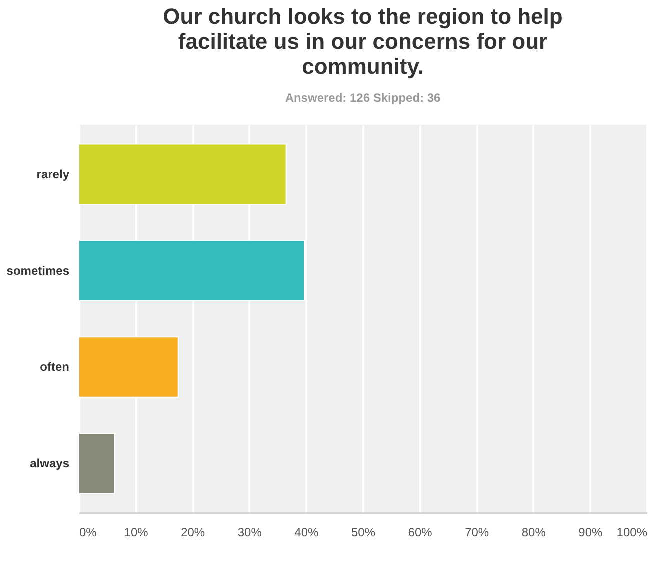 Image resolution: width=669 pixels, height=567 pixels. What do you see at coordinates (363, 98) in the screenshot?
I see `chart-subtitle: Answered: 126 Skipped: 36` at bounding box center [363, 98].